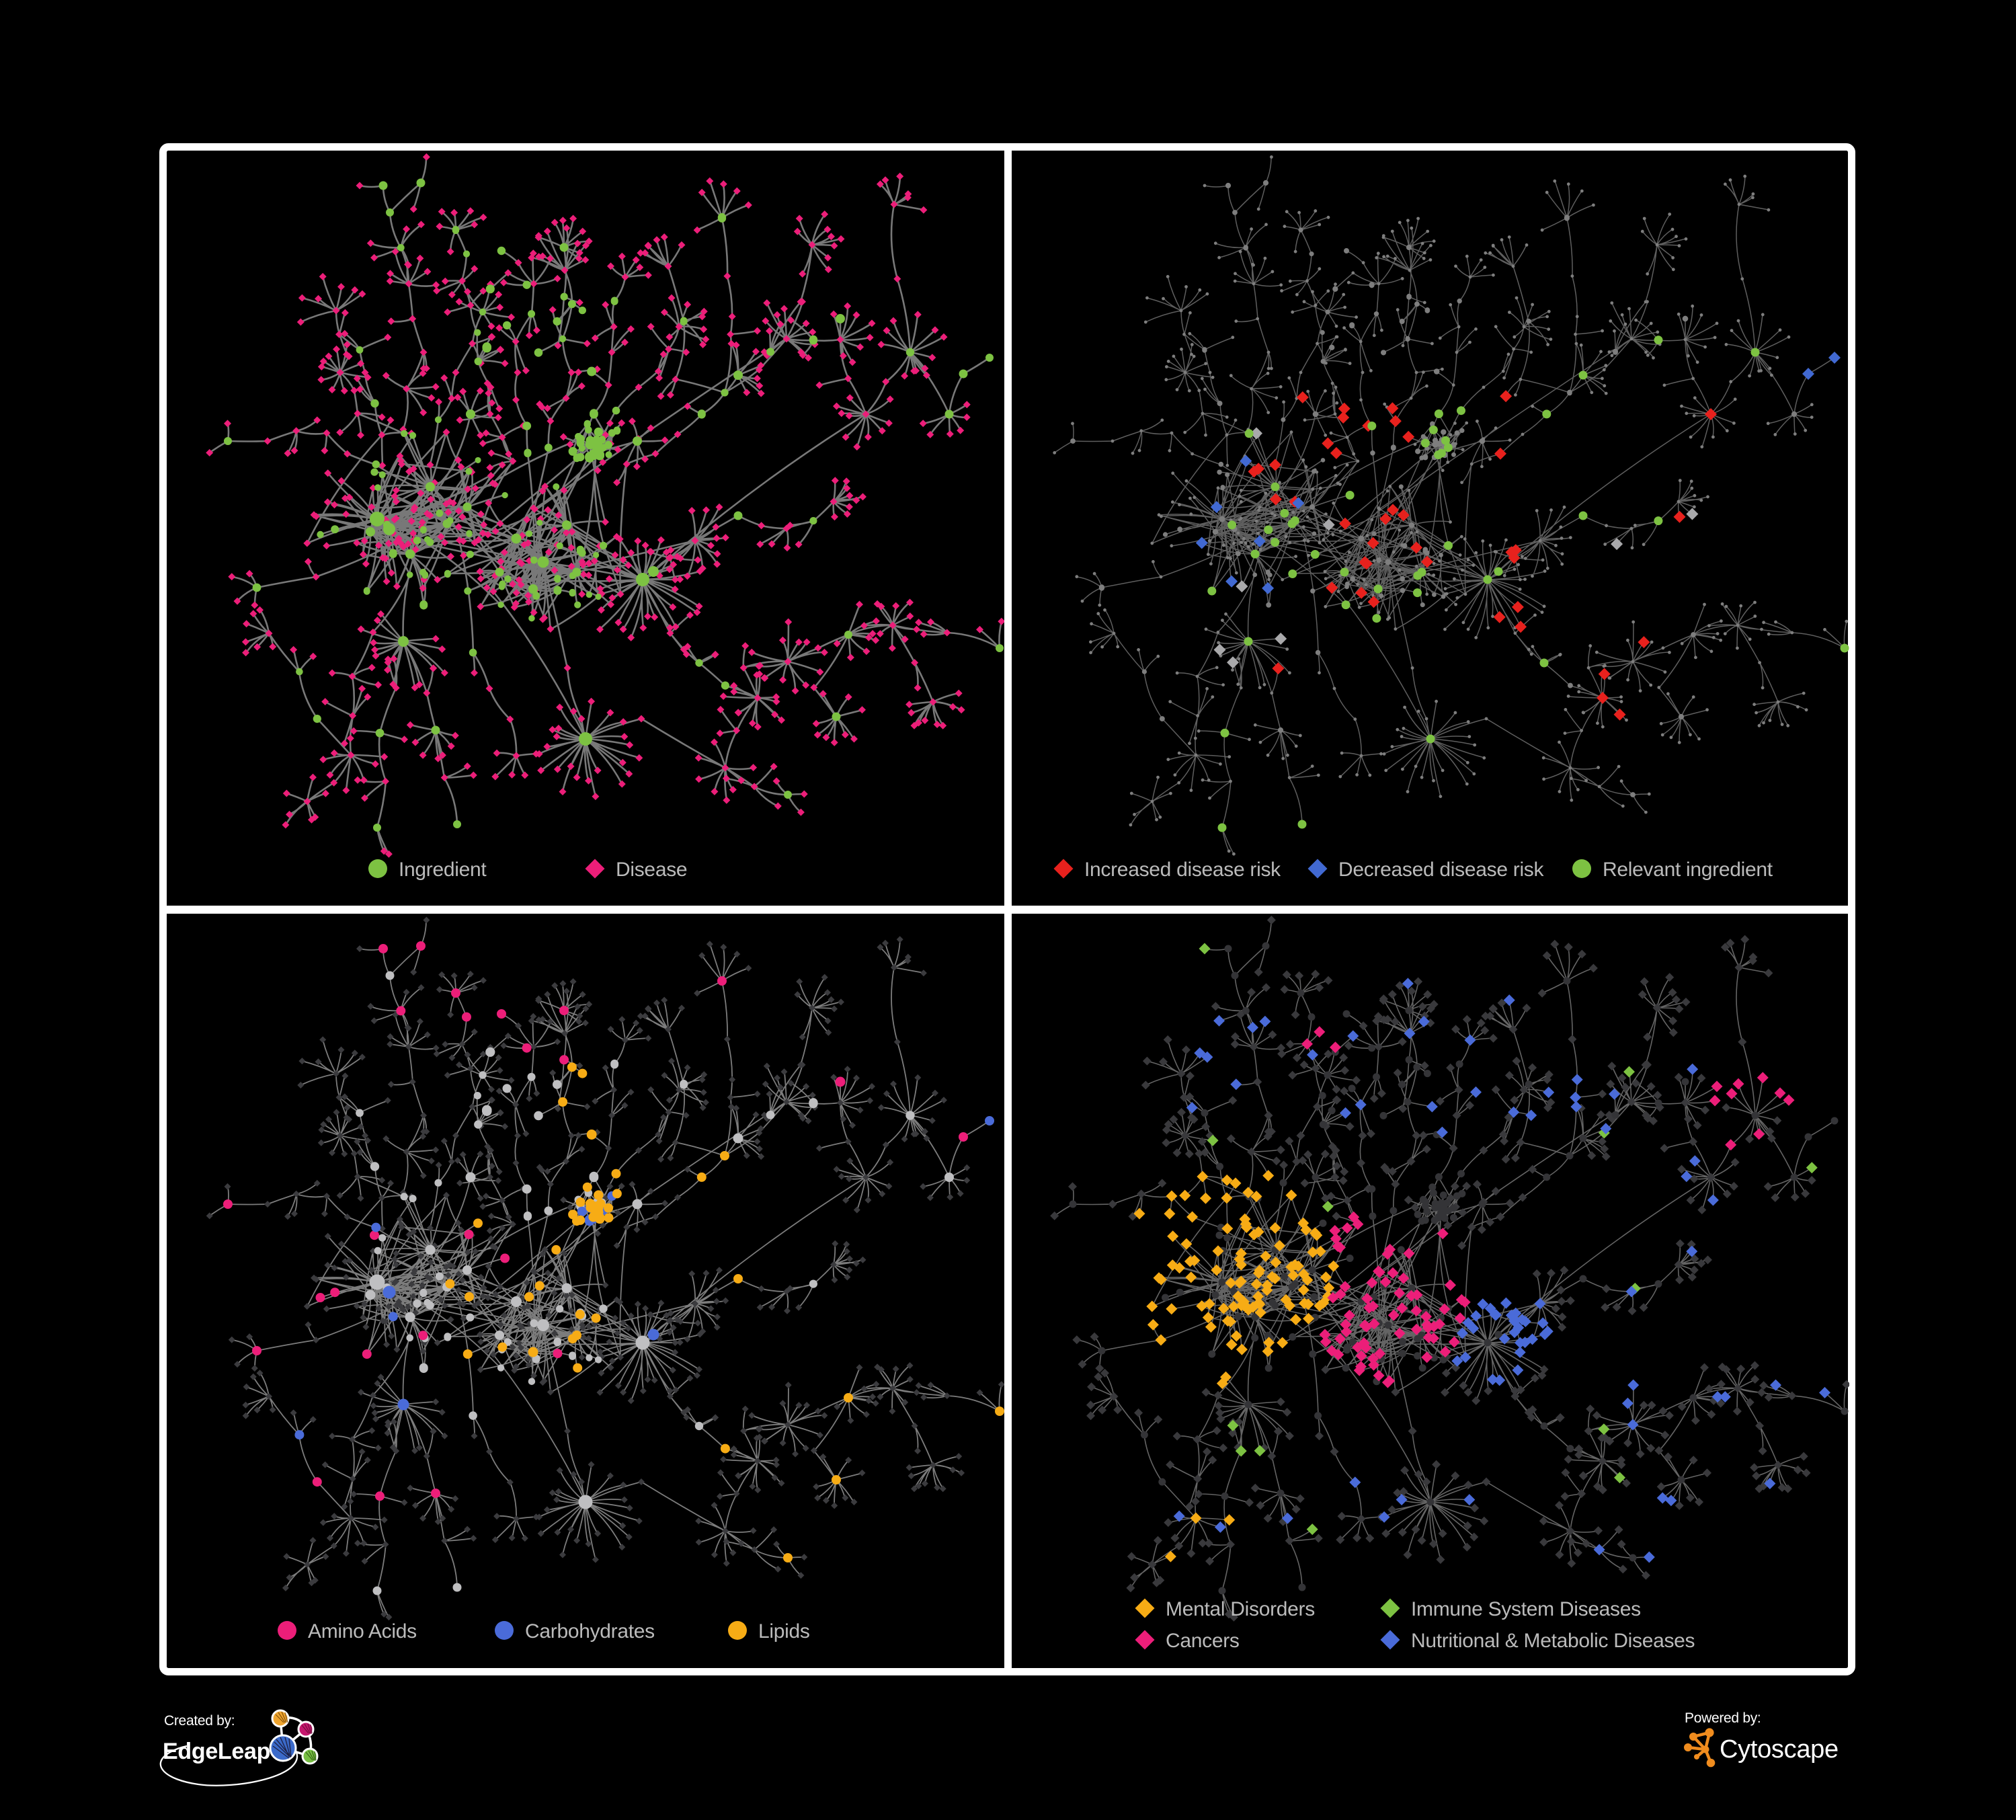 This screenshot has height=1820, width=2016. Describe the element at coordinates (1203, 1641) in the screenshot. I see `svg-text: Cancers` at that location.